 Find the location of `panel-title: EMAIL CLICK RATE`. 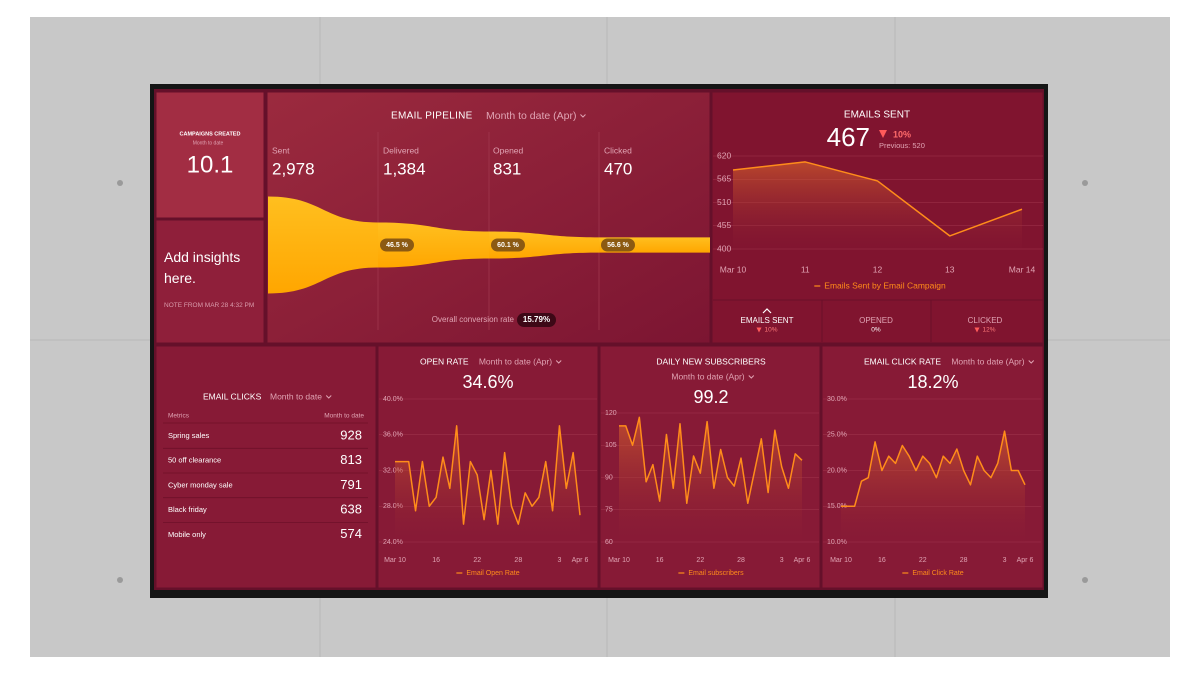

panel-title: EMAIL CLICK RATE is located at coordinates (902, 361).